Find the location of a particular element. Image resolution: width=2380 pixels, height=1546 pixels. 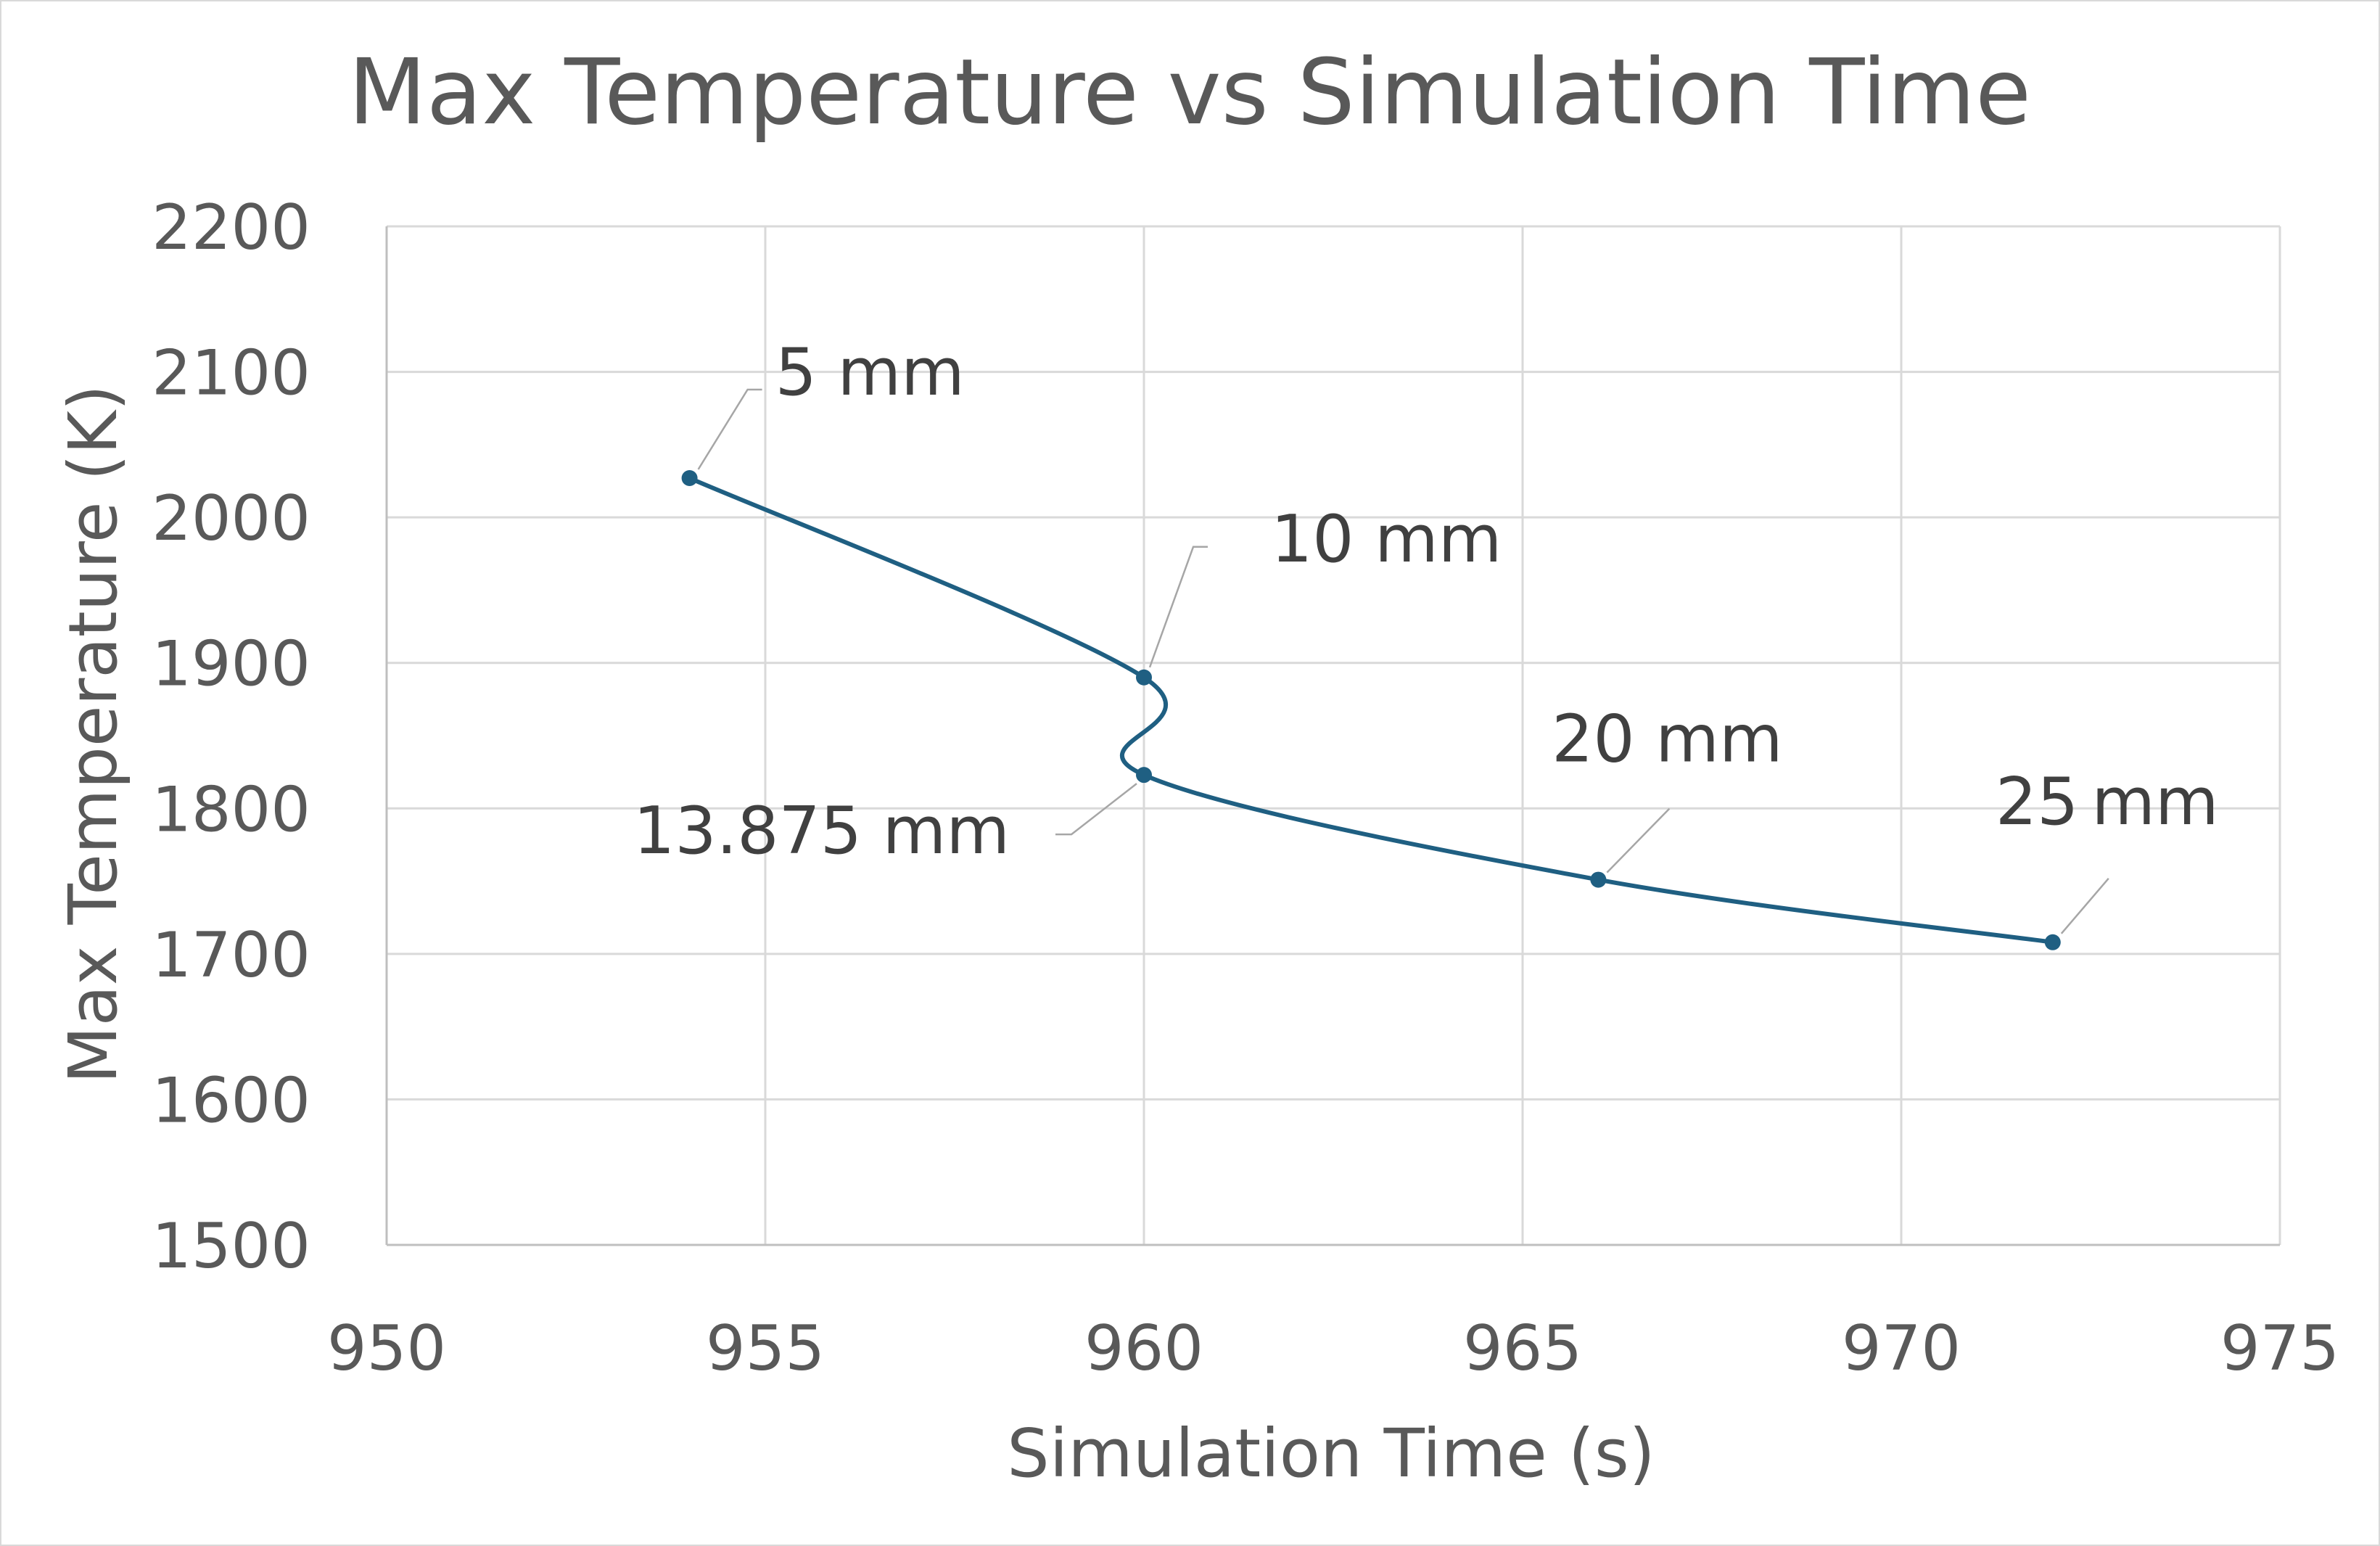

data-label: 25 mm is located at coordinates (2107, 802).